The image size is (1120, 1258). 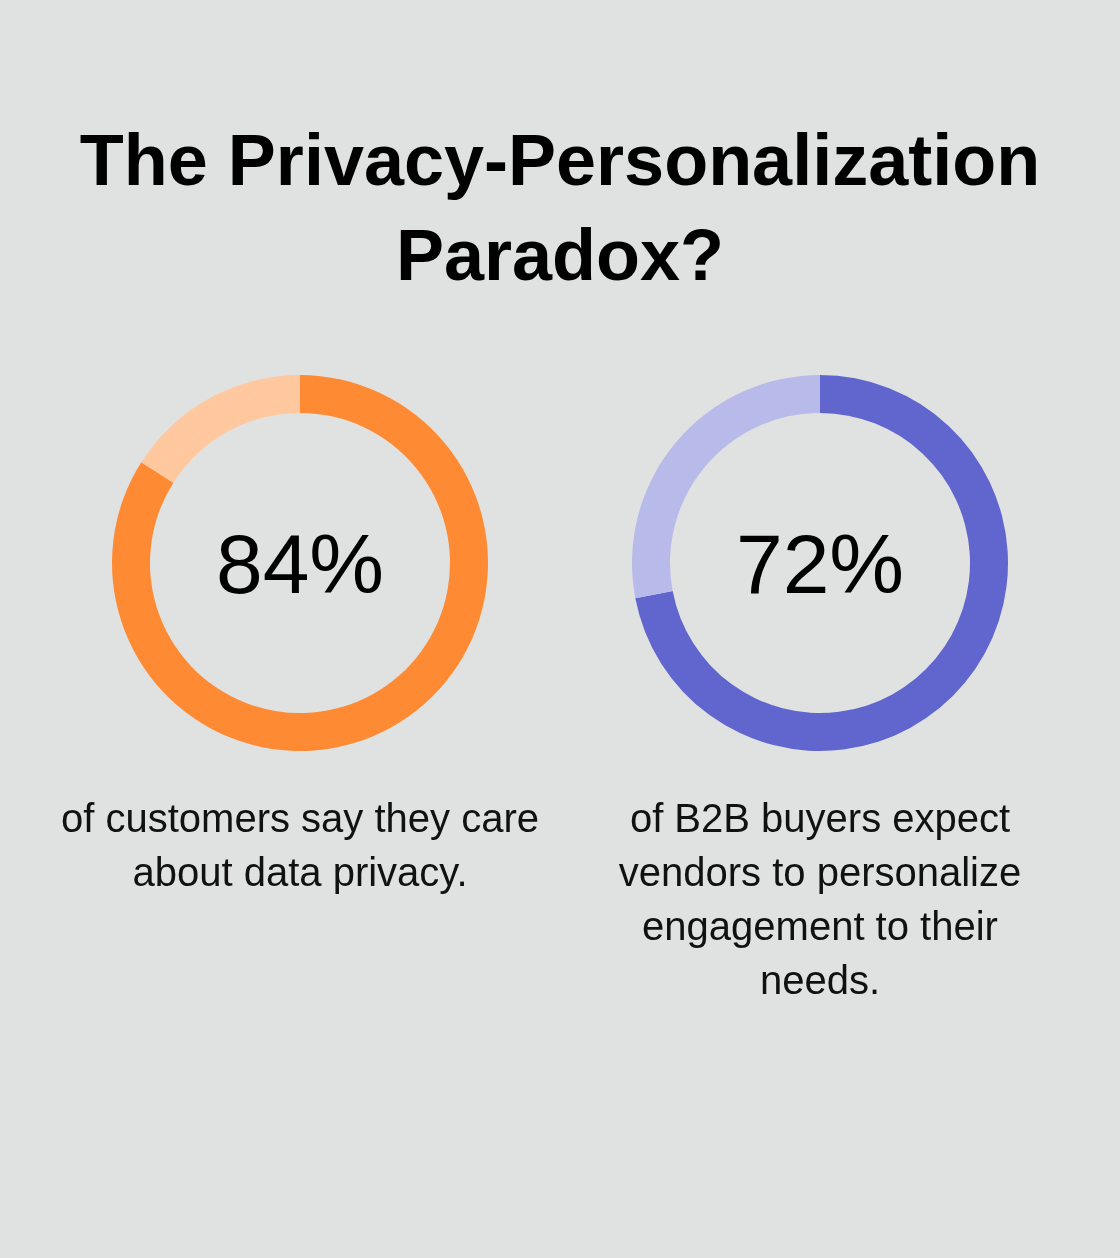 What do you see at coordinates (300, 845) in the screenshot?
I see `text: of customers say they care about data privacy.` at bounding box center [300, 845].